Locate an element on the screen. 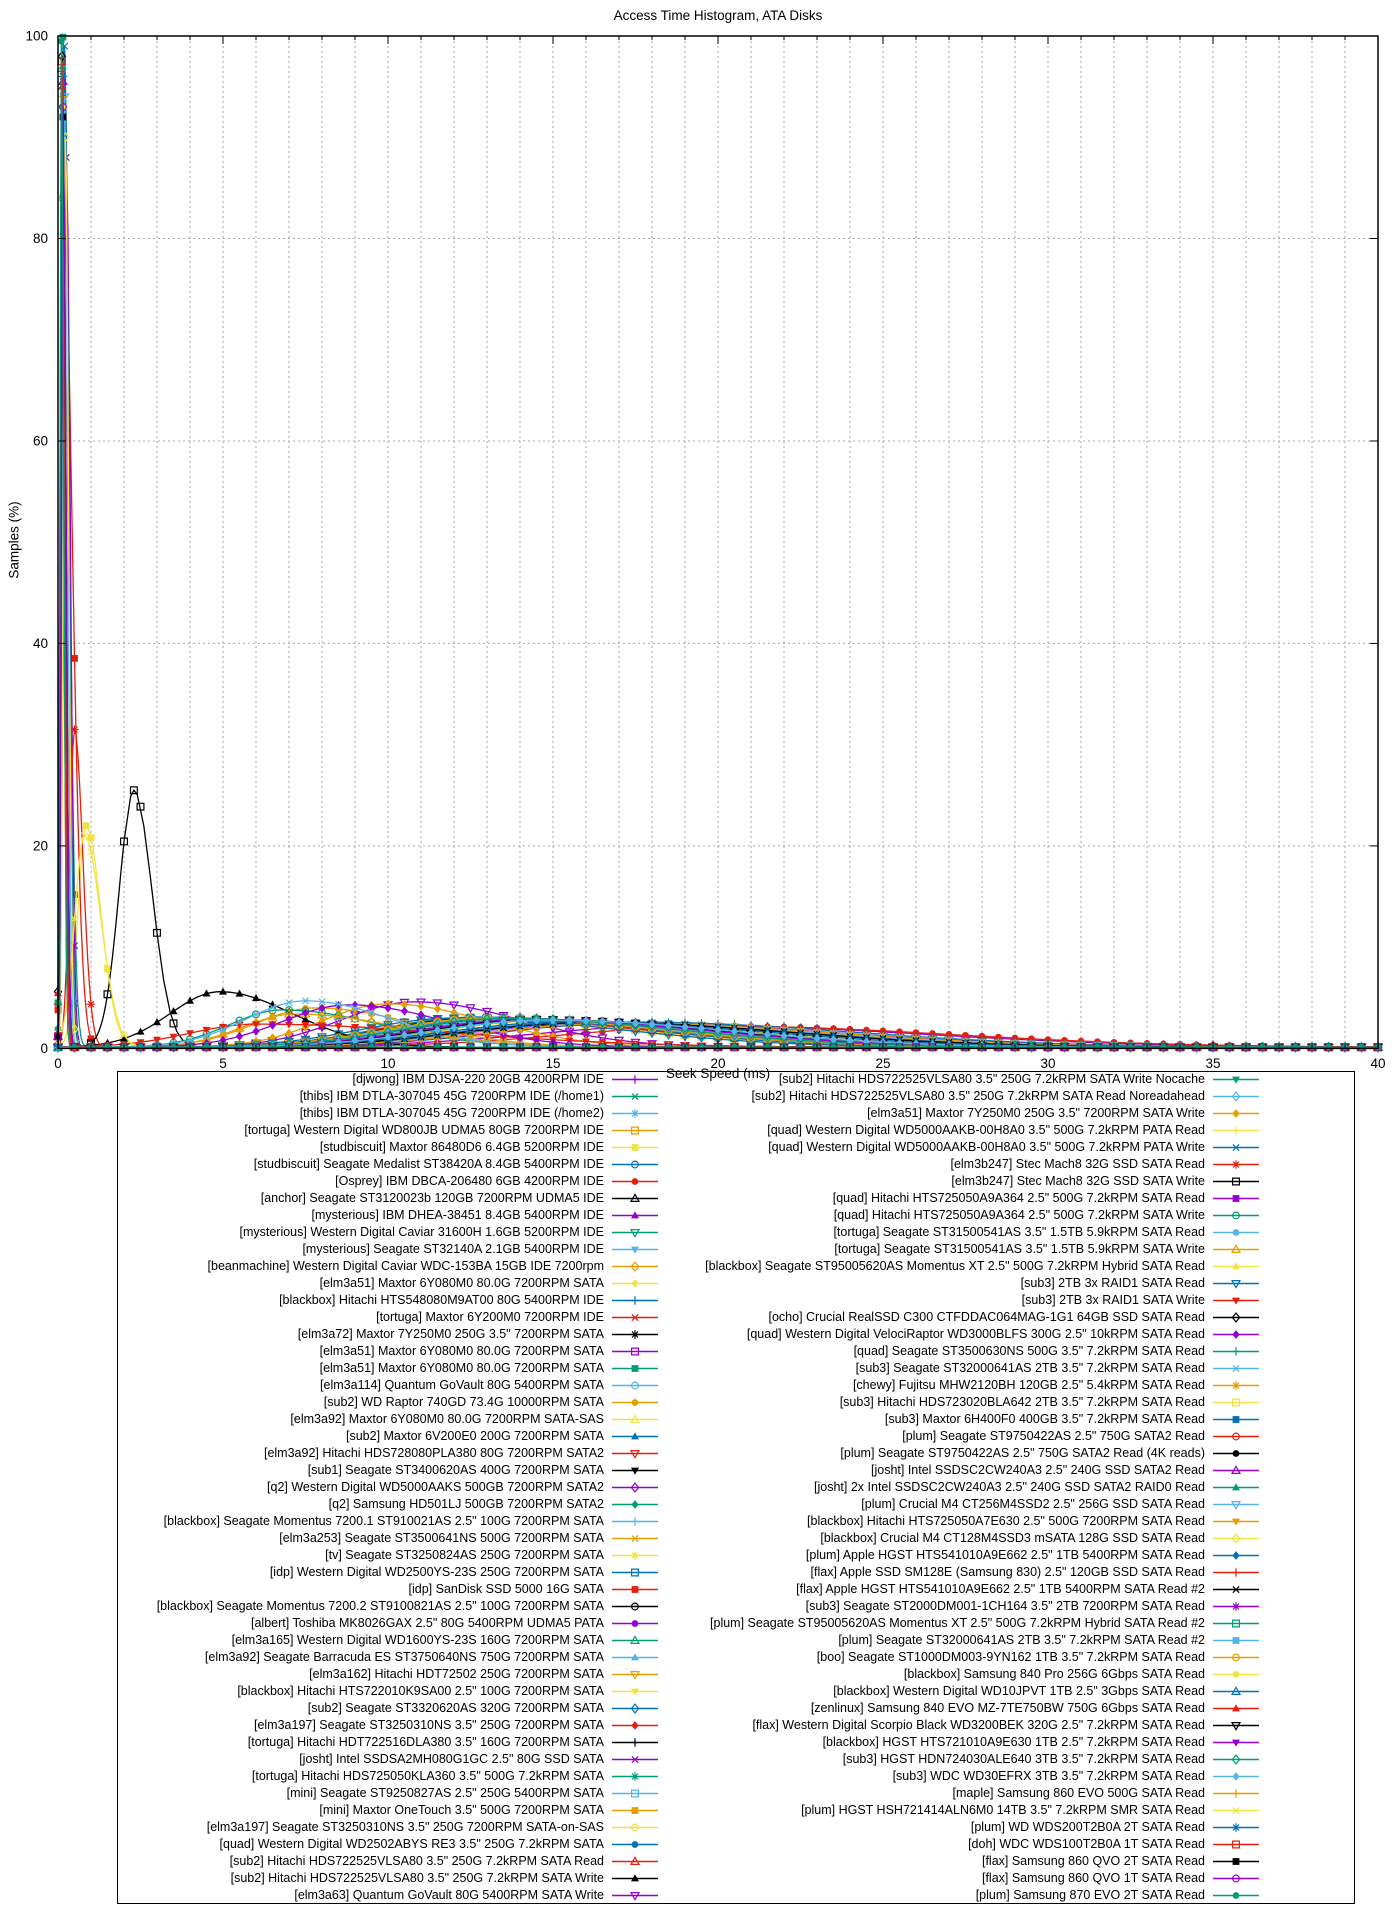  svg-text: 15 is located at coordinates (552, 1062).